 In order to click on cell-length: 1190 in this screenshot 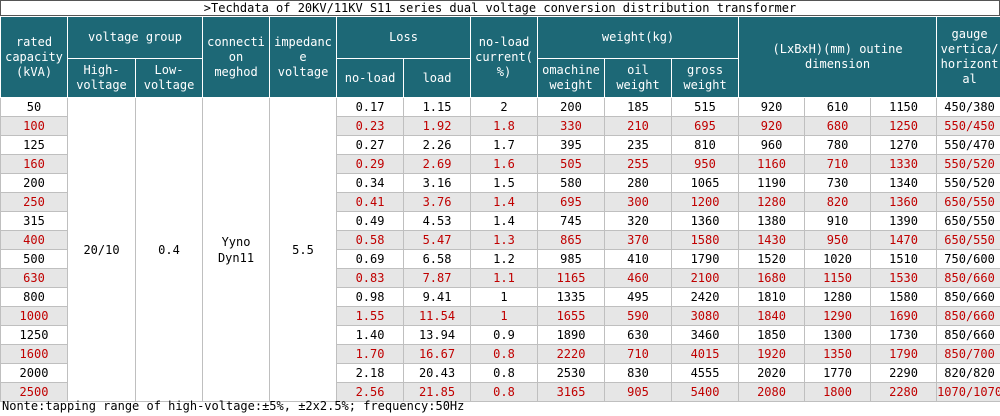, I will do `click(772, 183)`.